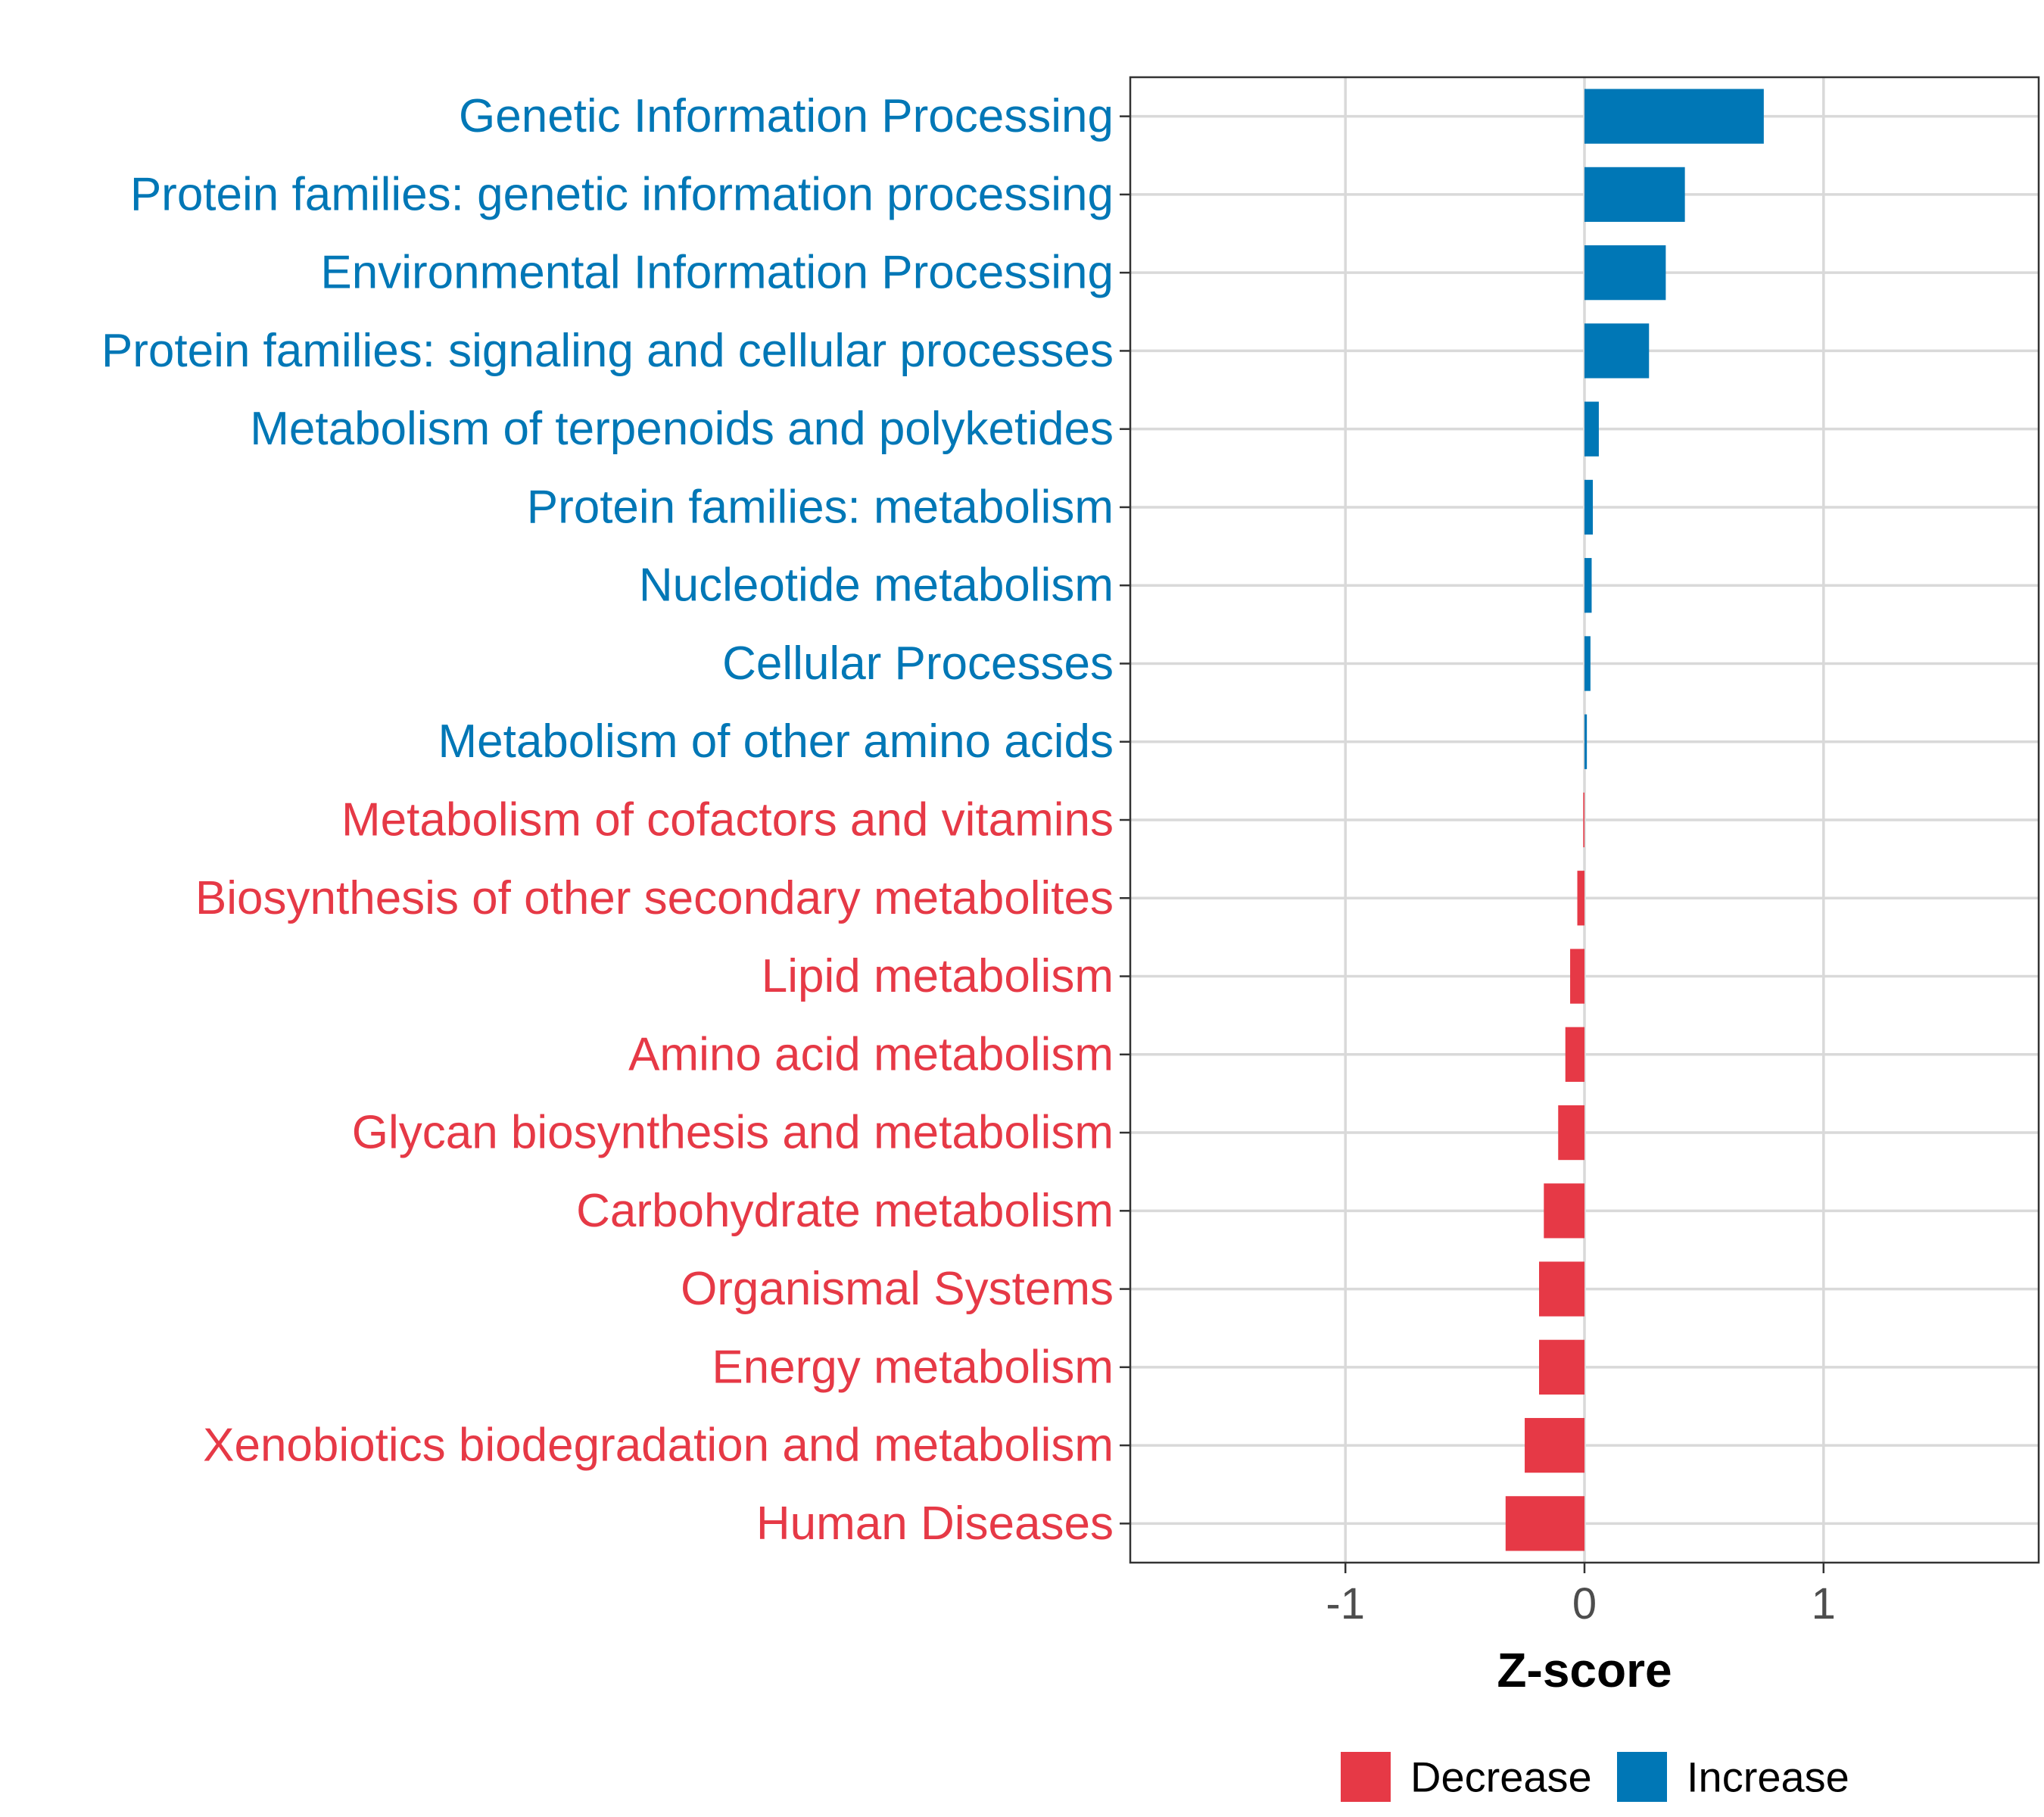 The image size is (2044, 1817). Describe the element at coordinates (682, 429) in the screenshot. I see `y-axis-label: Metabolism of terpenoids and polyketides` at that location.